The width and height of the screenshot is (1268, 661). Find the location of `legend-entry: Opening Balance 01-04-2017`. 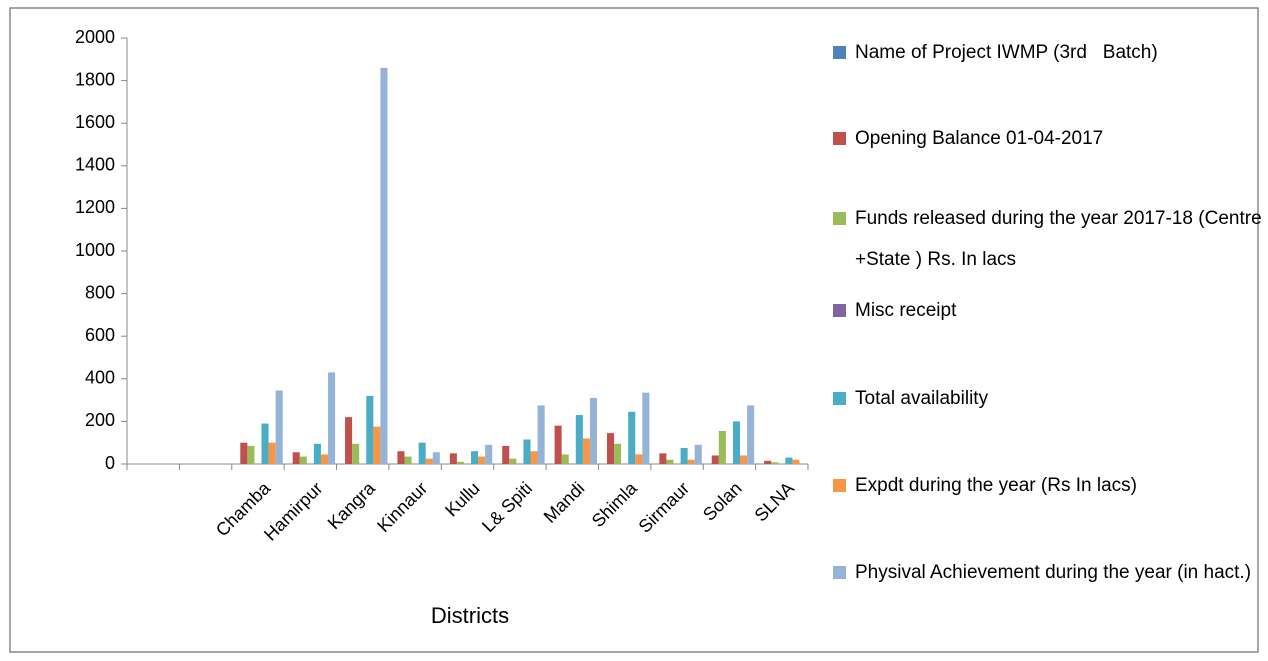

legend-entry: Opening Balance 01-04-2017 is located at coordinates (1050, 138).